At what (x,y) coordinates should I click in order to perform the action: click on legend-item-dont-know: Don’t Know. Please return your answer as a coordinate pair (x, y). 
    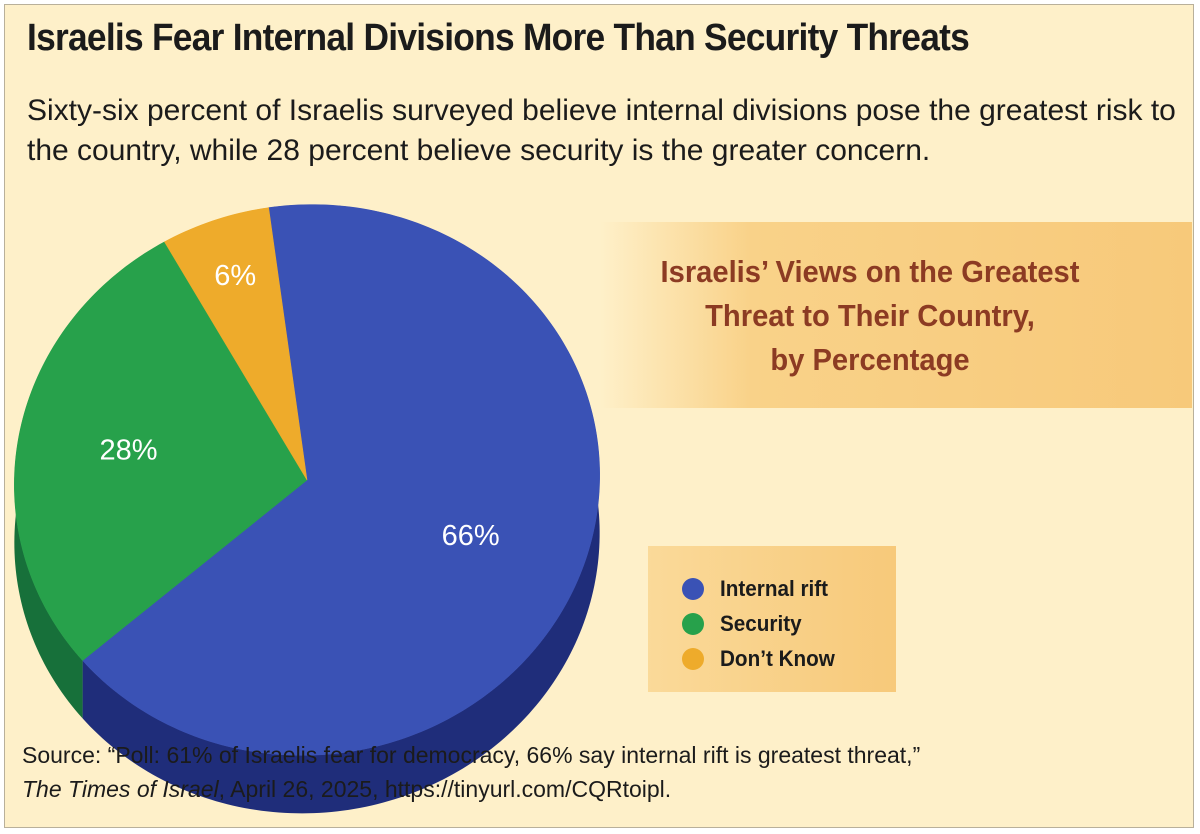
    Looking at the image, I should click on (762, 659).